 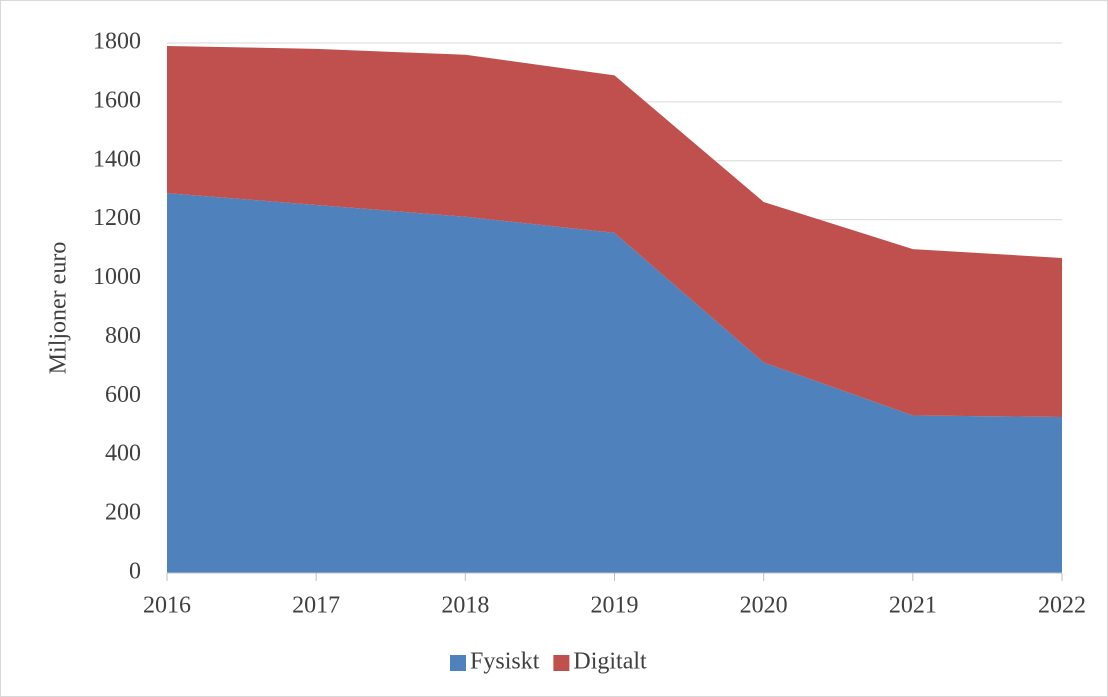 I want to click on x-tick-label: 2019, so click(x=615, y=606).